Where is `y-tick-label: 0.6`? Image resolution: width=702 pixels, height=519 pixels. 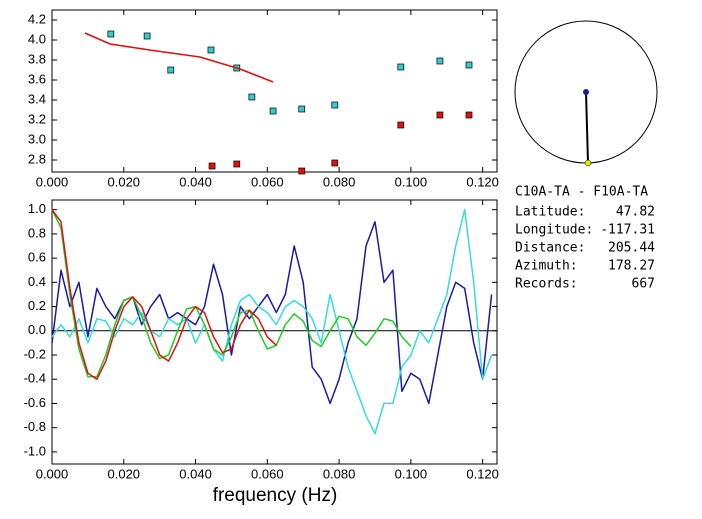 y-tick-label: 0.6 is located at coordinates (37, 257).